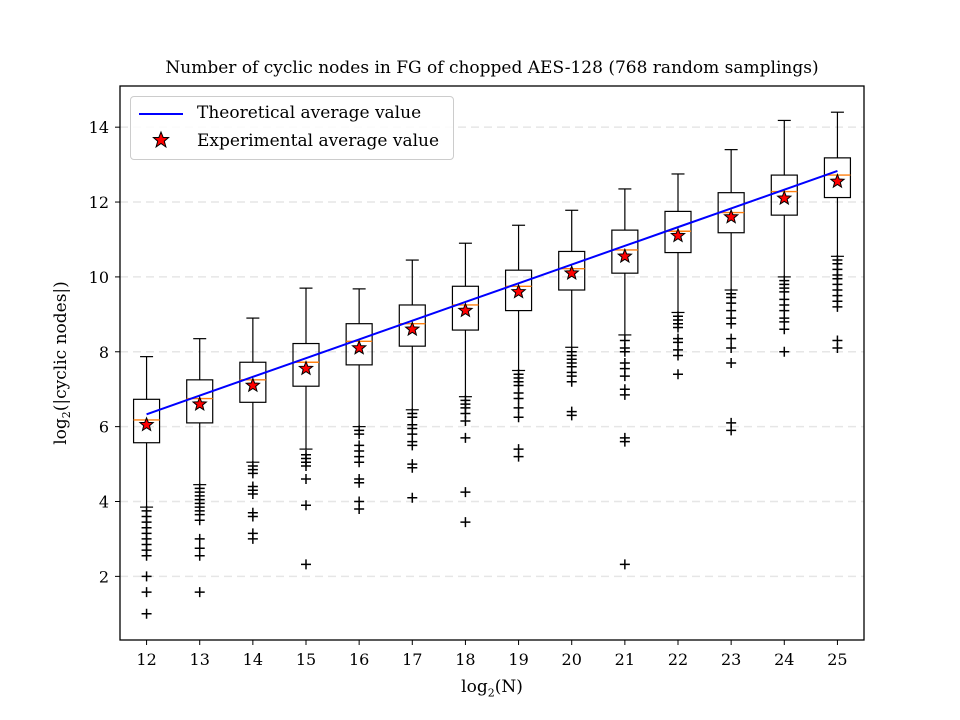 The width and height of the screenshot is (960, 720). I want to click on y-tick-label: 6, so click(104, 427).